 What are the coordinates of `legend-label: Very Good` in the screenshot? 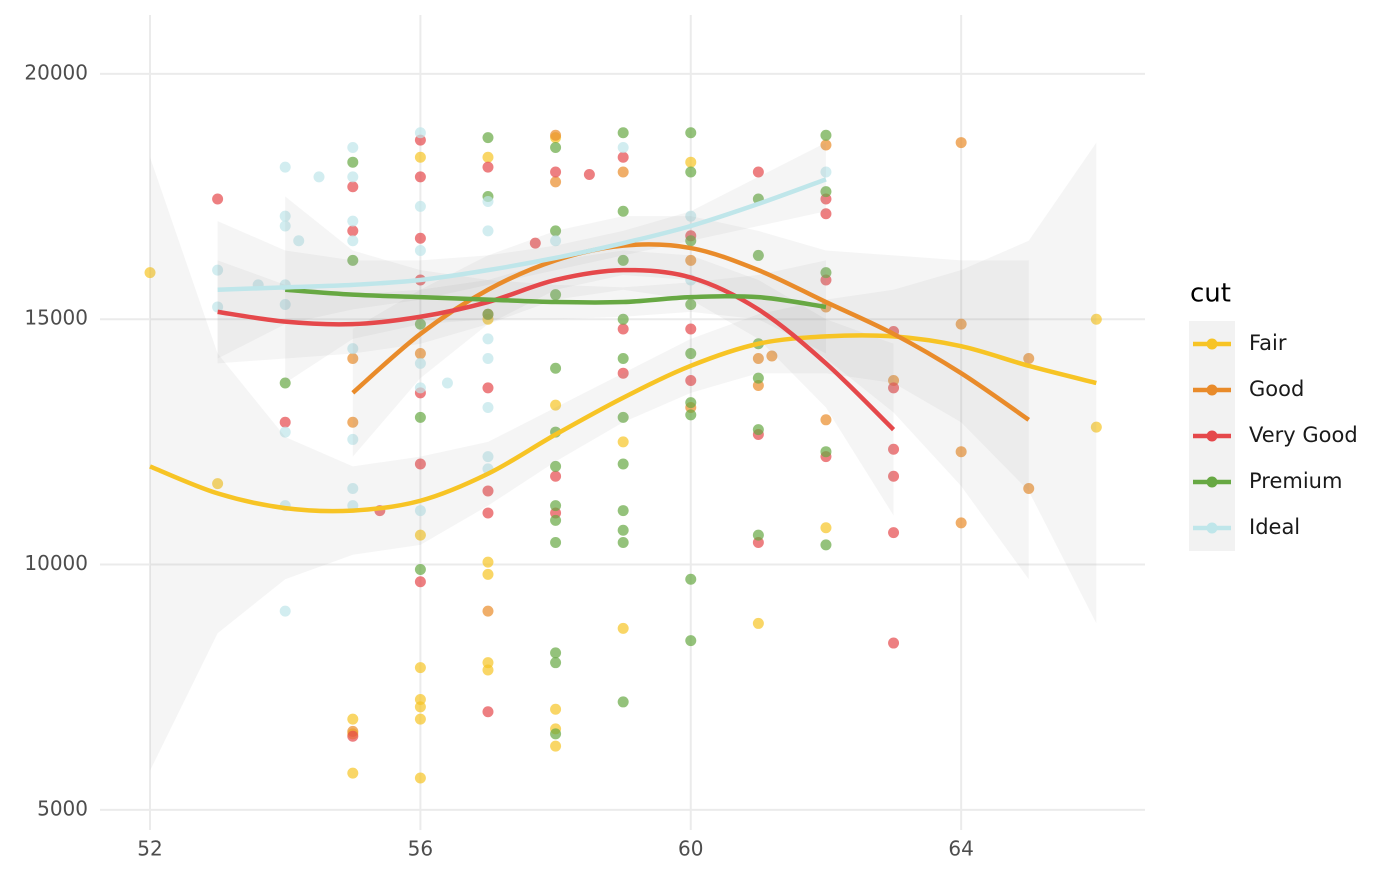 It's located at (1303, 435).